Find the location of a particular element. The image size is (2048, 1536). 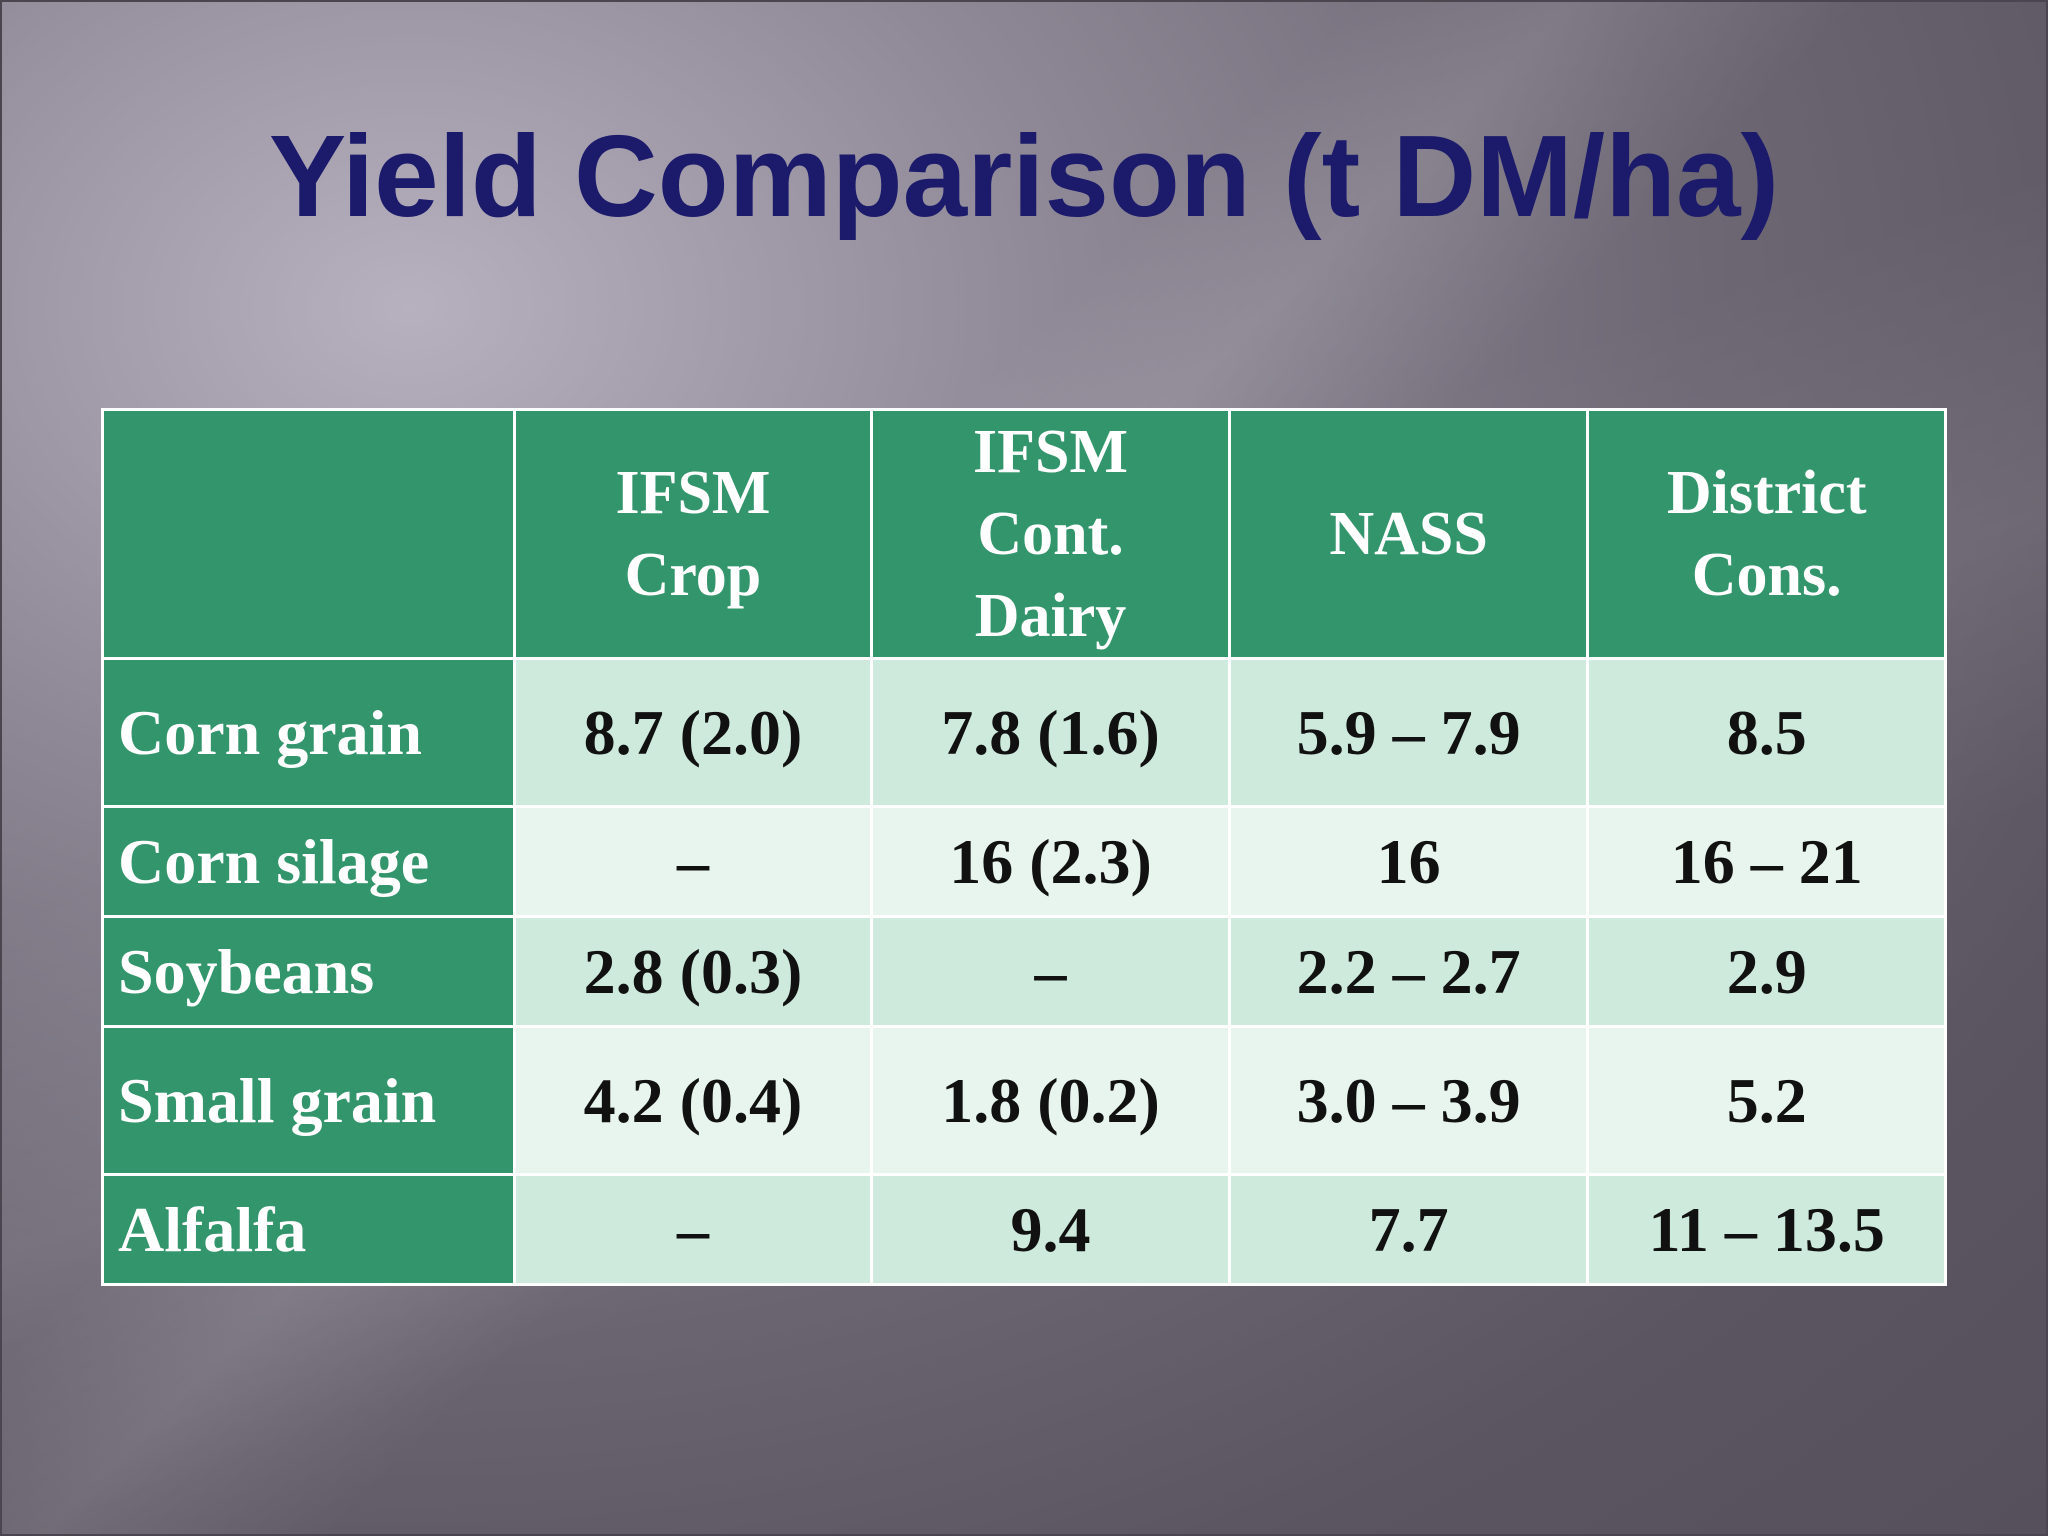

header-line: Crop is located at coordinates (693, 575).